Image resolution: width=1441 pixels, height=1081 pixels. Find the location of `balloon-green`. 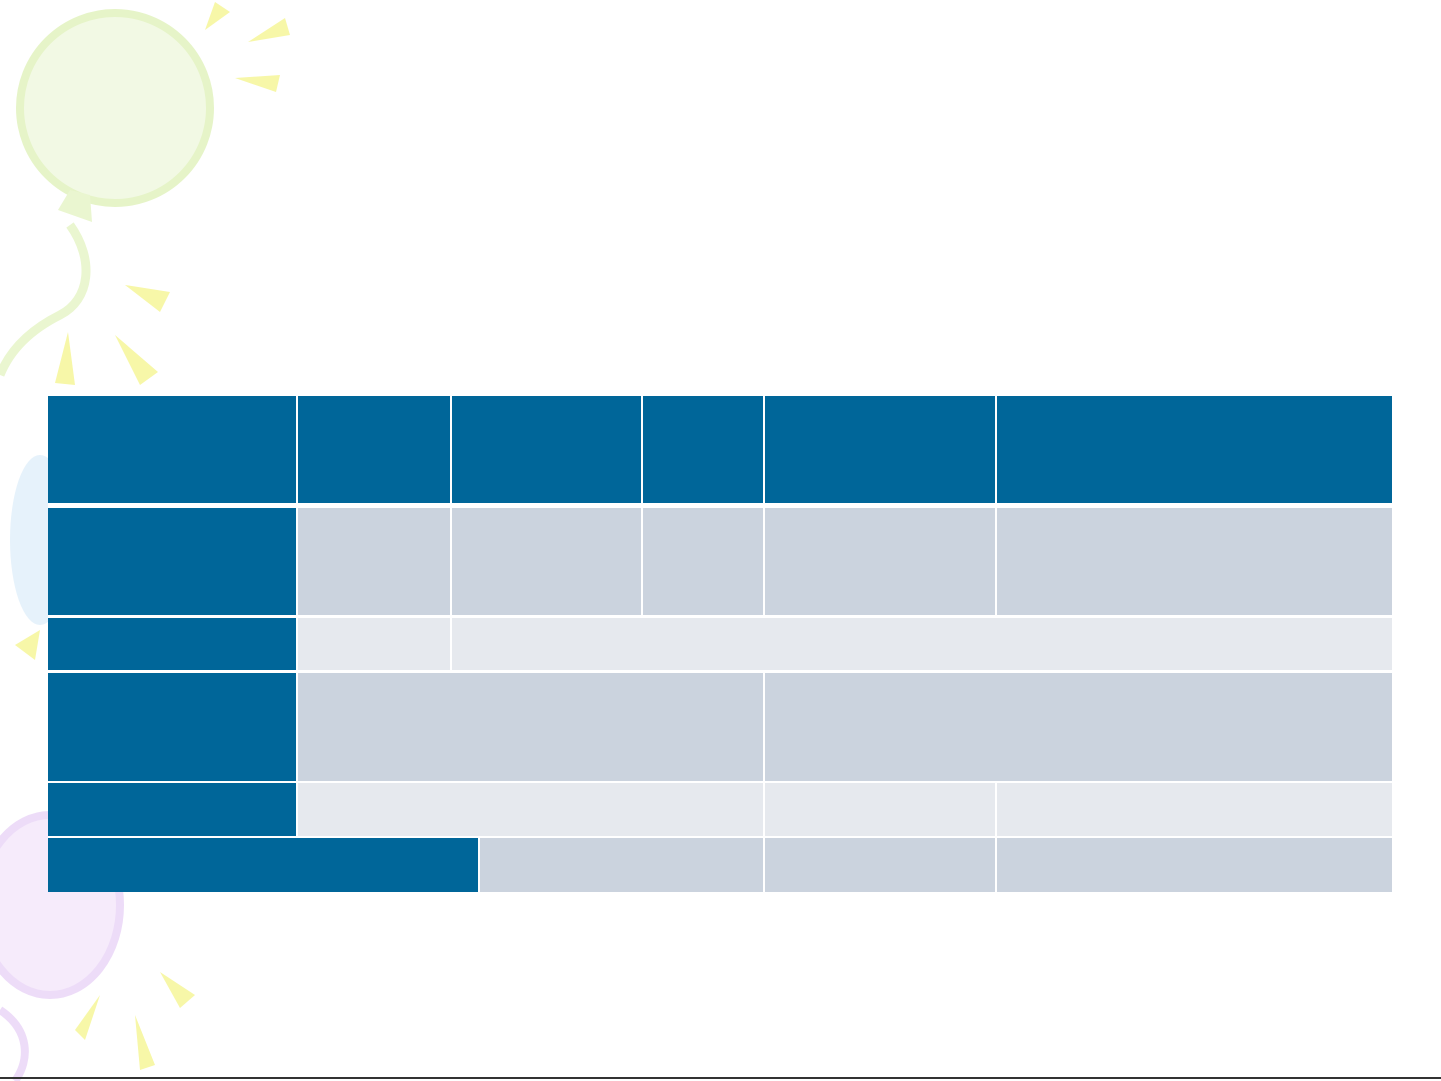

balloon-green is located at coordinates (115, 108).